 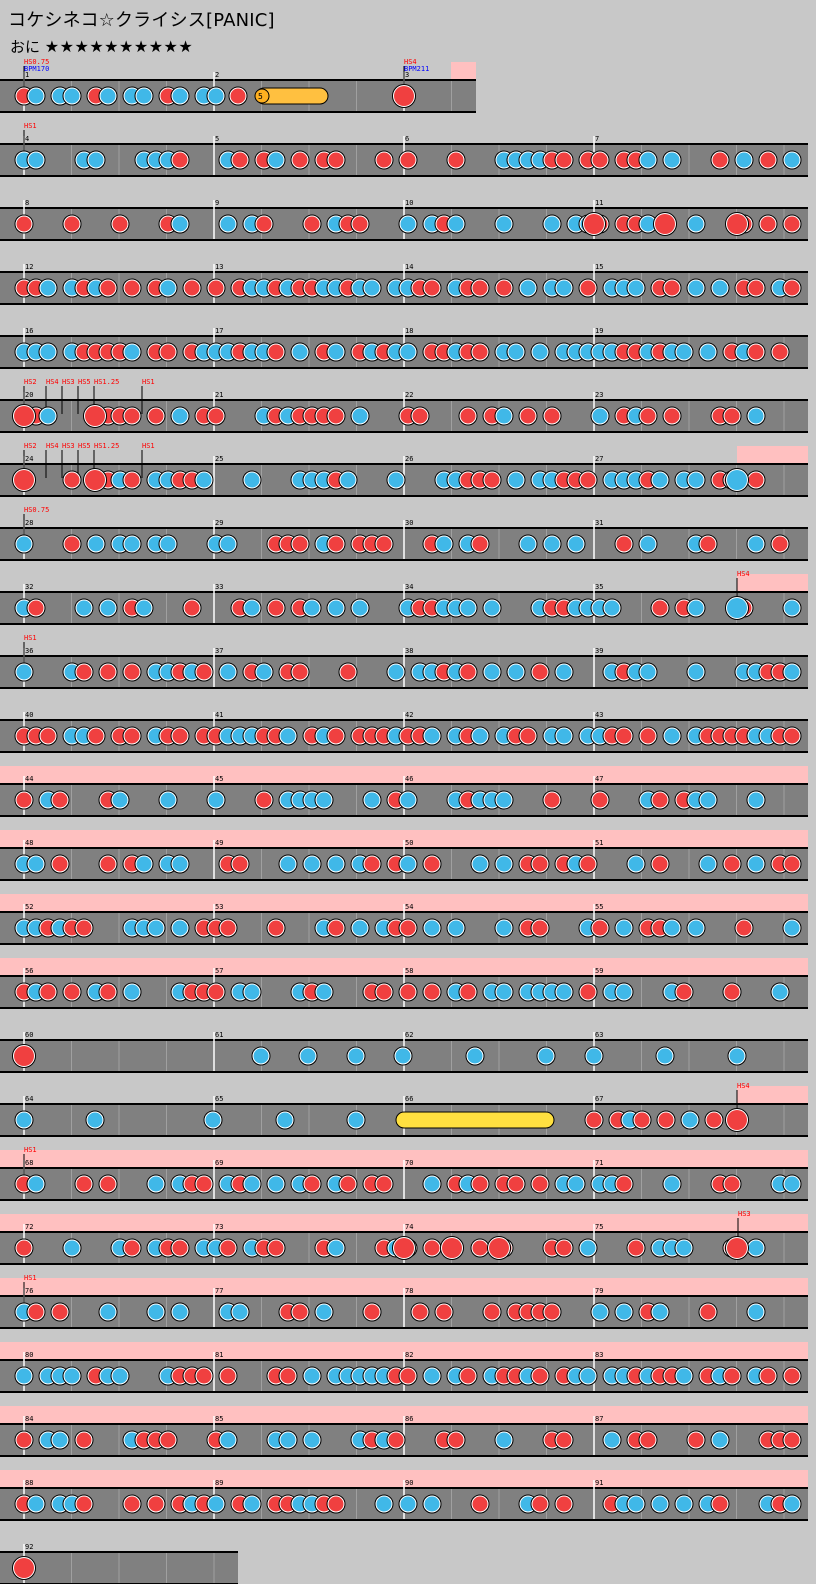 I want to click on bar-number: 66, so click(x=409, y=1099).